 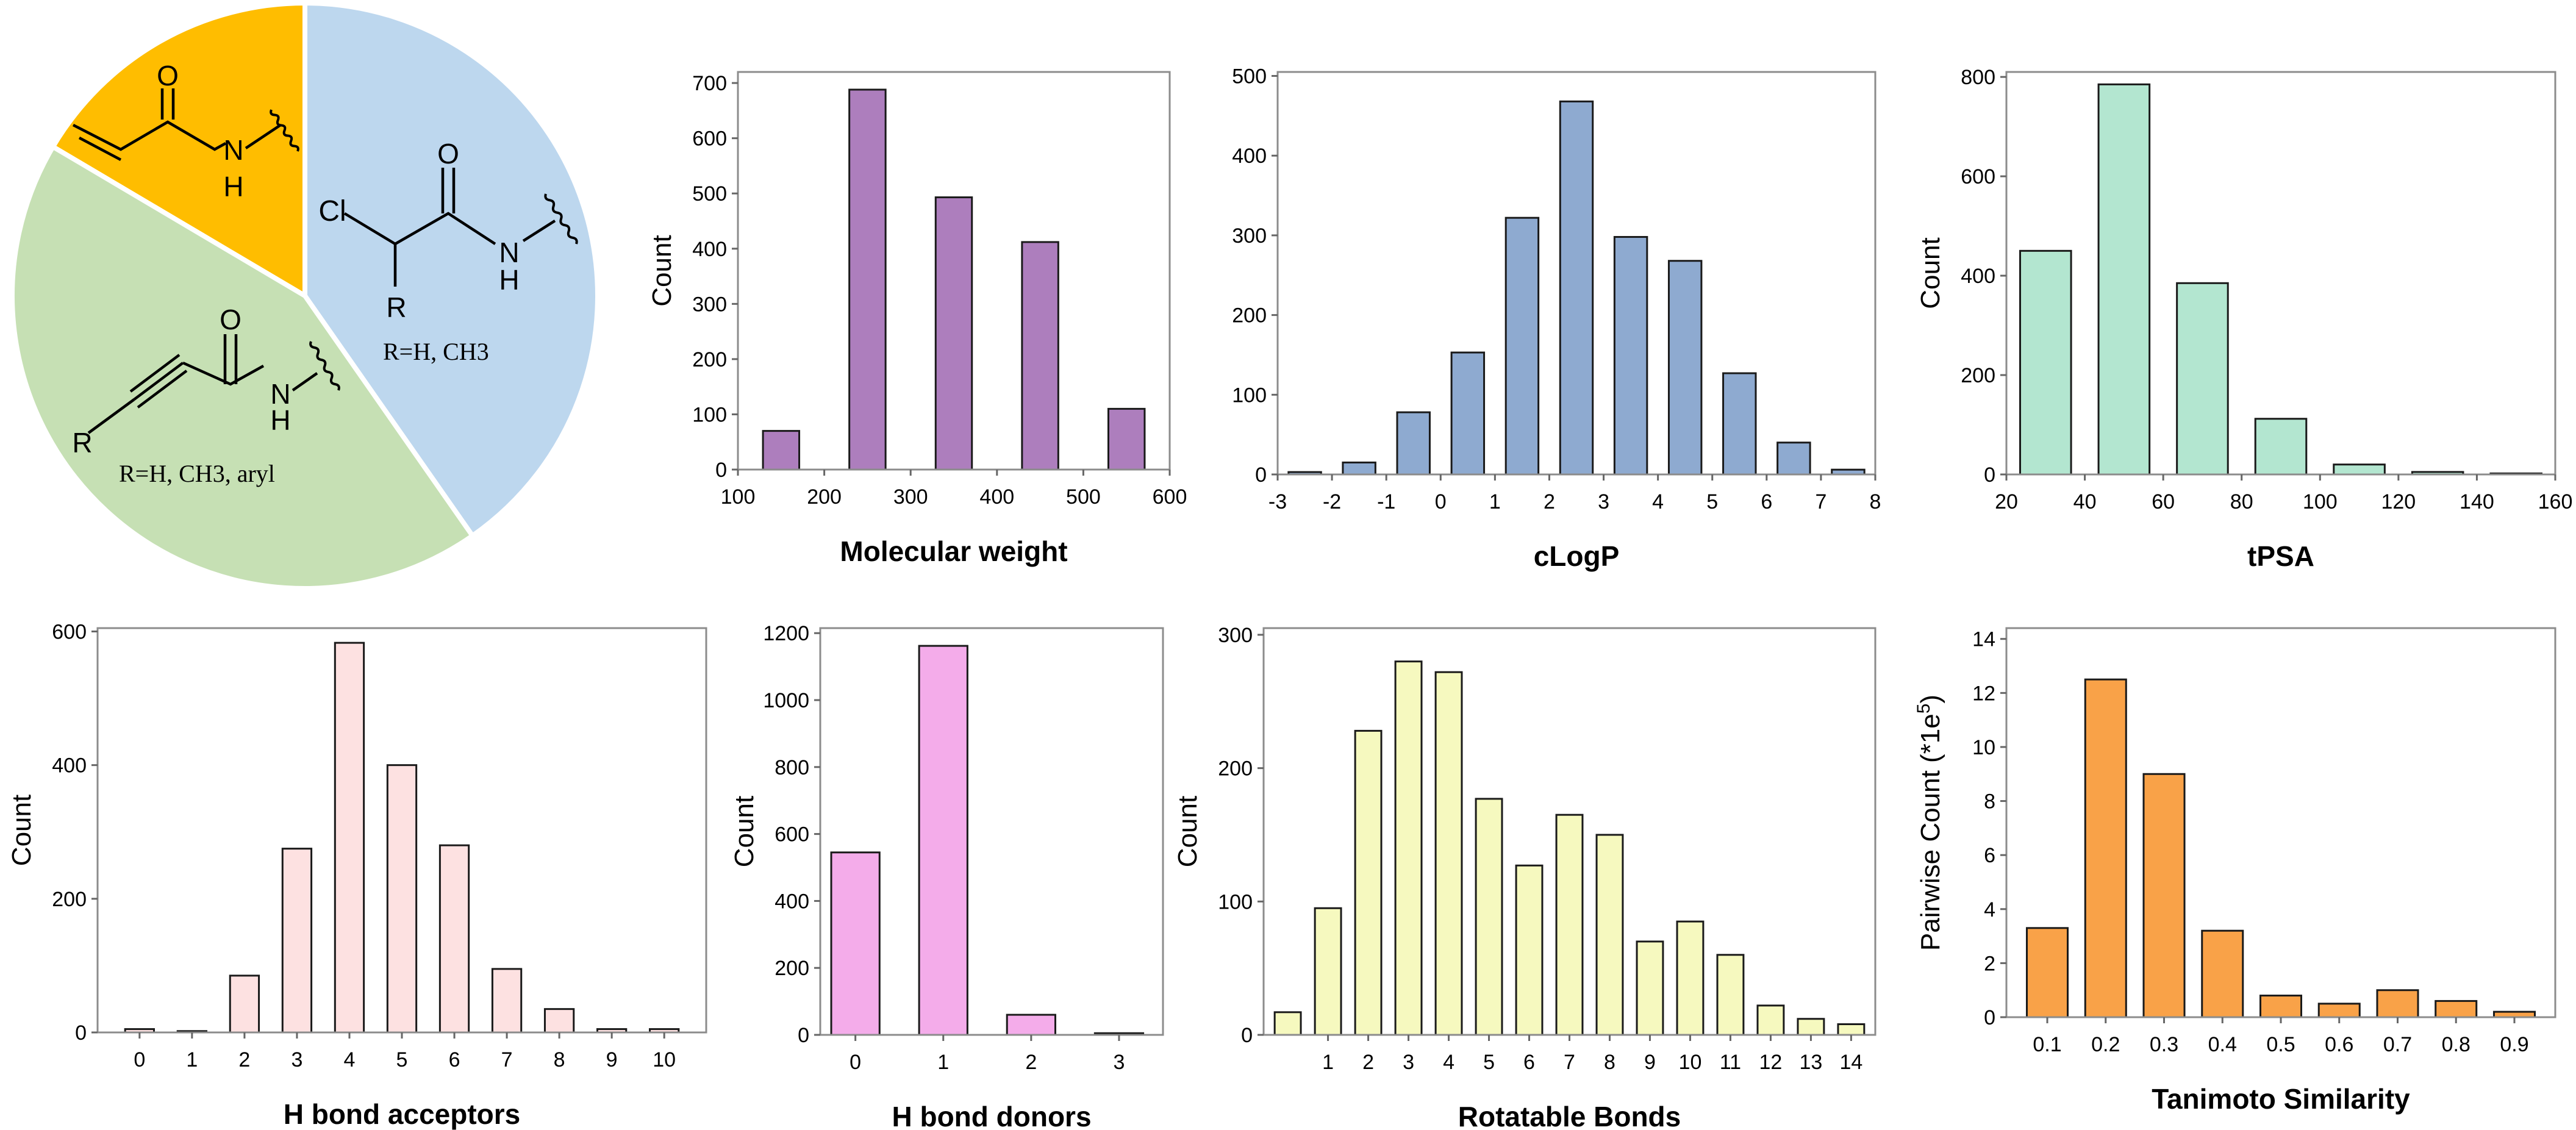 I want to click on xtick-label: 0.7, so click(x=2397, y=1044).